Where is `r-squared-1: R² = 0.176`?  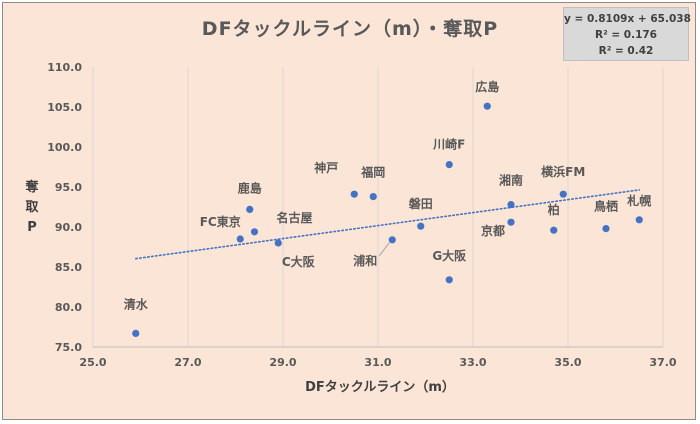 r-squared-1: R² = 0.176 is located at coordinates (625, 35).